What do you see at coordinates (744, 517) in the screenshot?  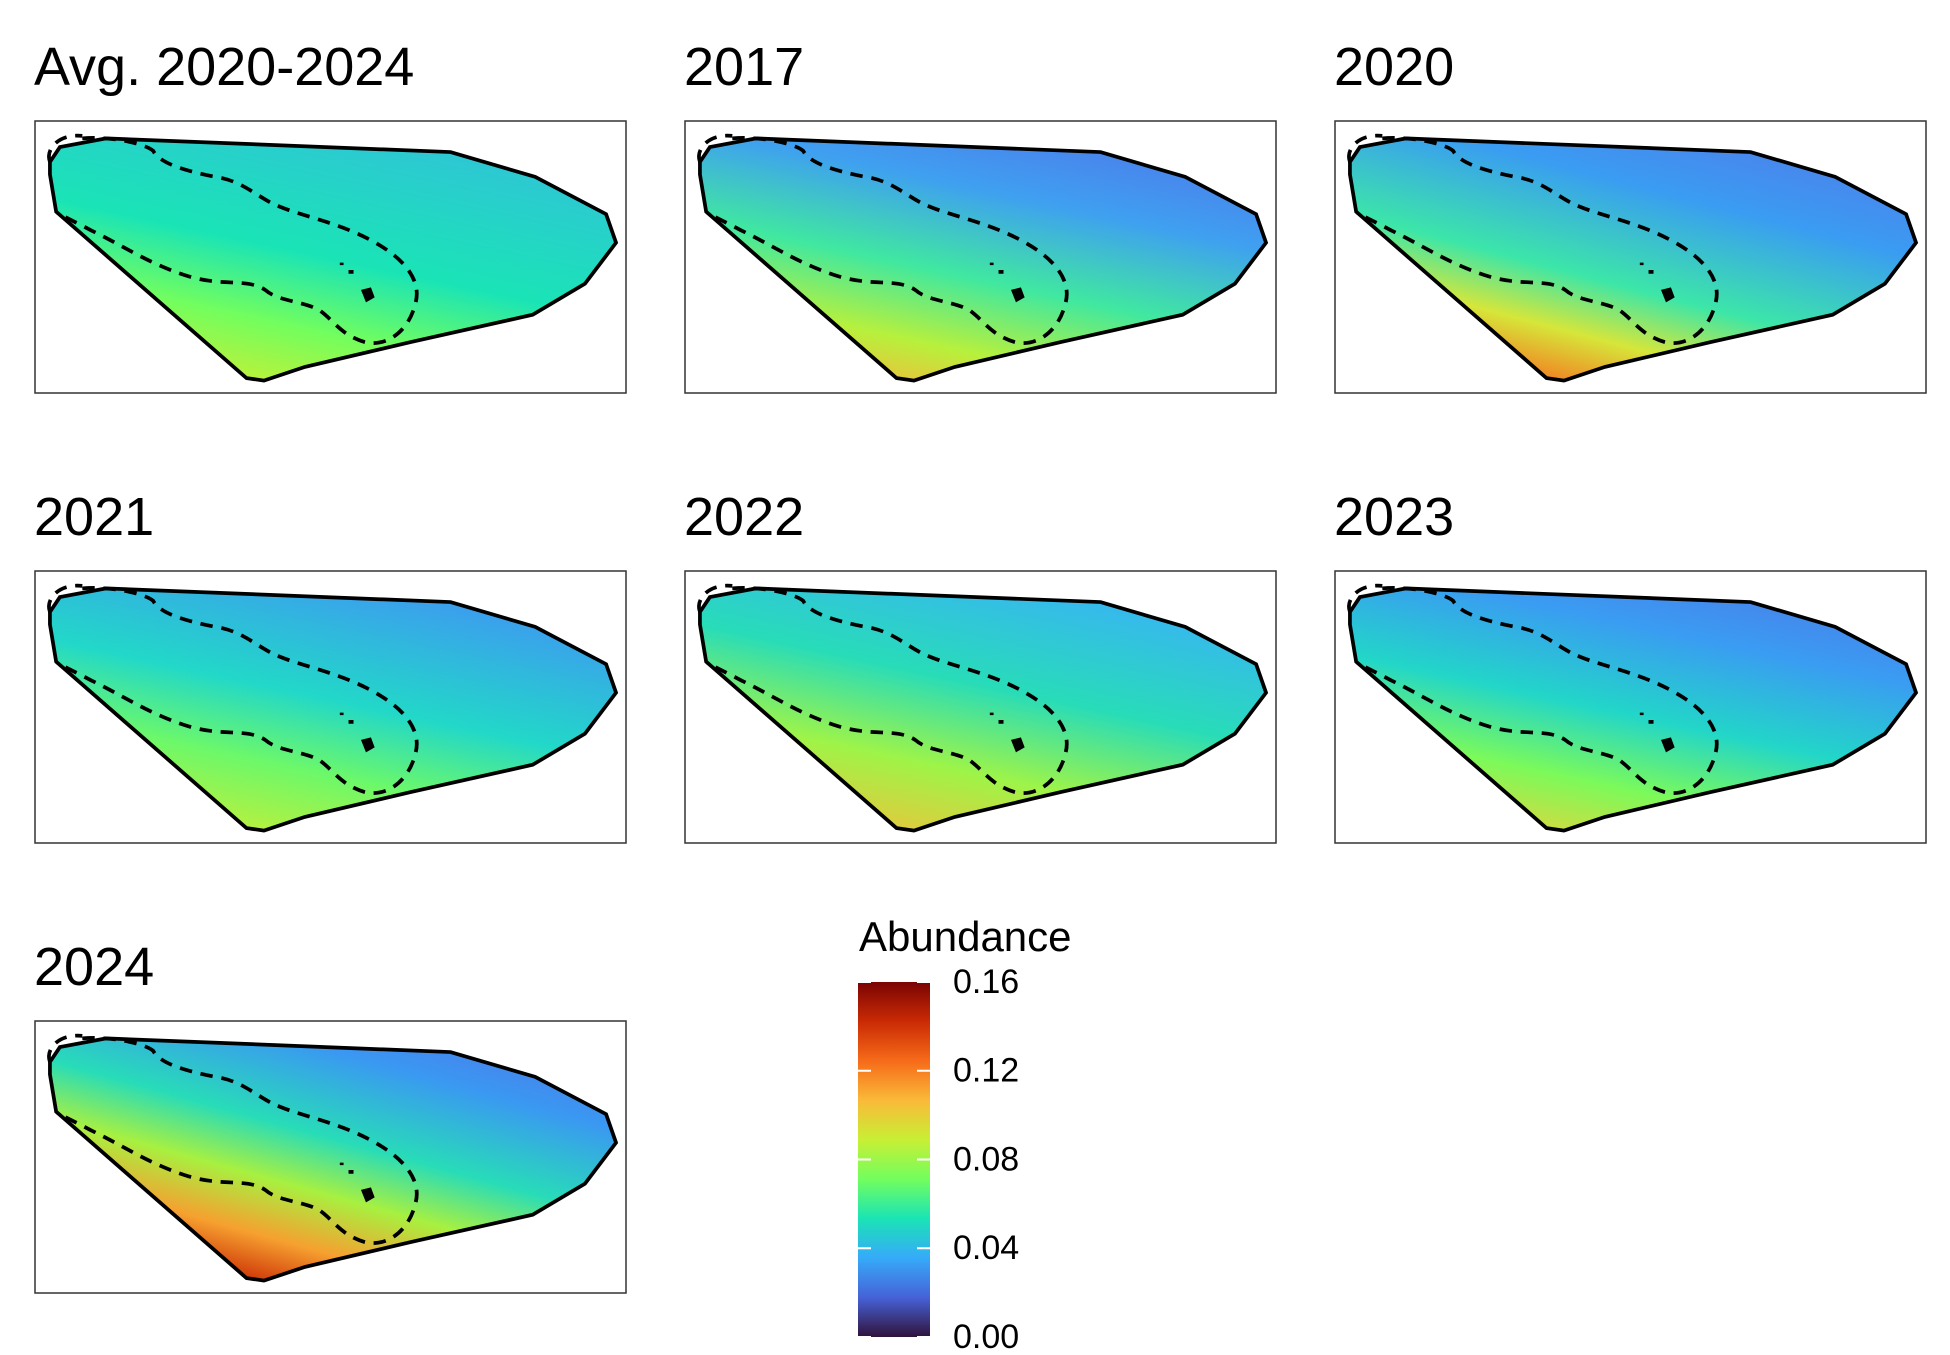 I see `panel-title: 2022` at bounding box center [744, 517].